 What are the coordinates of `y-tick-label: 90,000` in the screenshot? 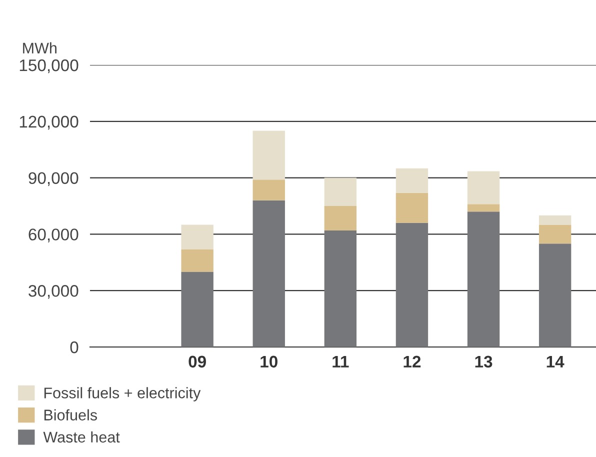 It's located at (53, 179).